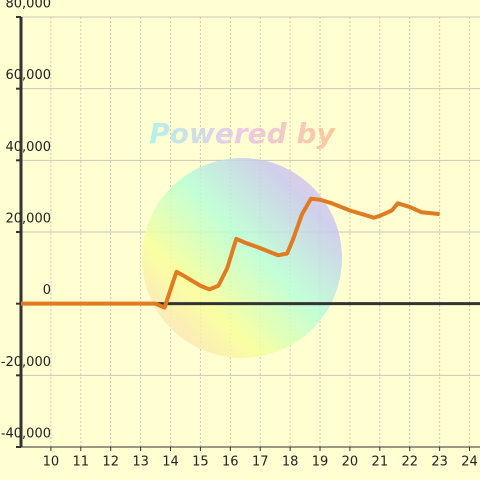  Describe the element at coordinates (47, 290) in the screenshot. I see `y-tick-label: 0` at that location.